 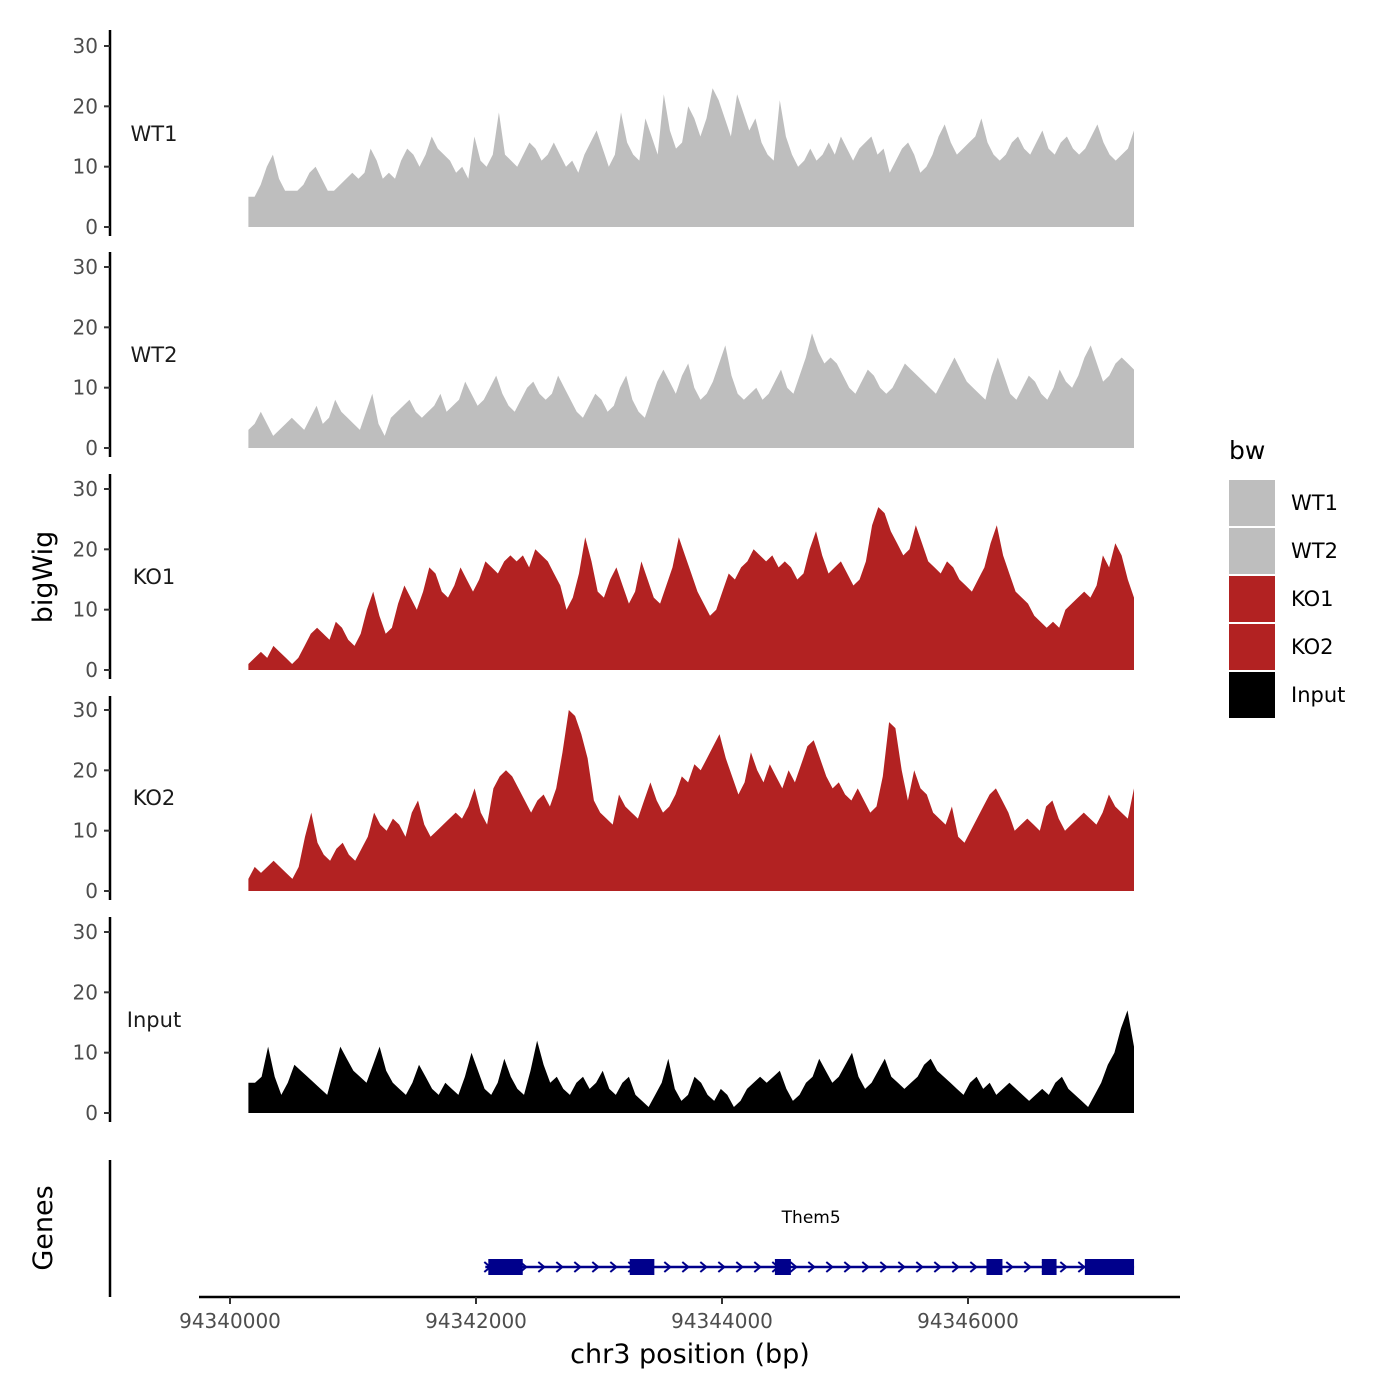 I want to click on genes-axis-title: Genes, so click(x=43, y=1227).